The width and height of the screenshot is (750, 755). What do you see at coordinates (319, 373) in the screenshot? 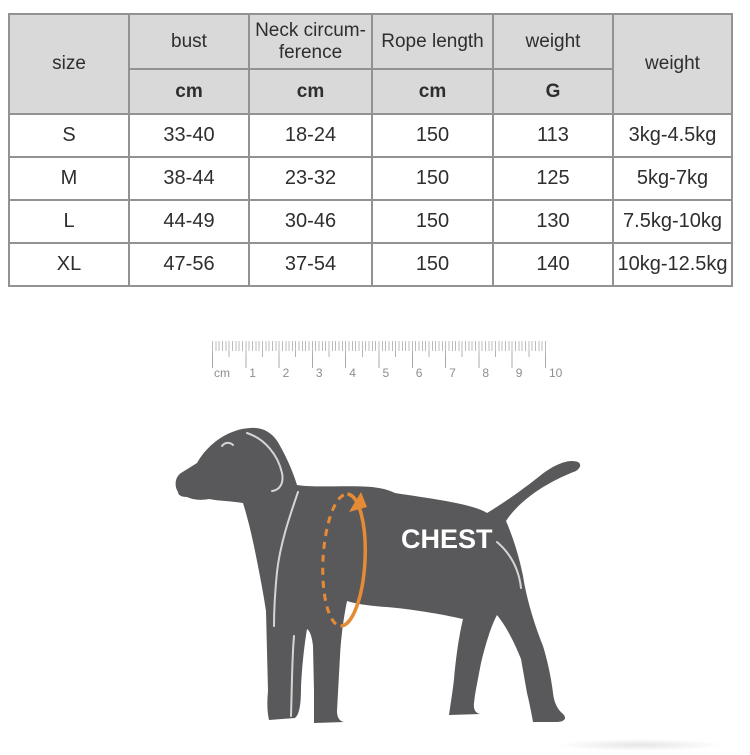
I see `ruler-number: 3` at bounding box center [319, 373].